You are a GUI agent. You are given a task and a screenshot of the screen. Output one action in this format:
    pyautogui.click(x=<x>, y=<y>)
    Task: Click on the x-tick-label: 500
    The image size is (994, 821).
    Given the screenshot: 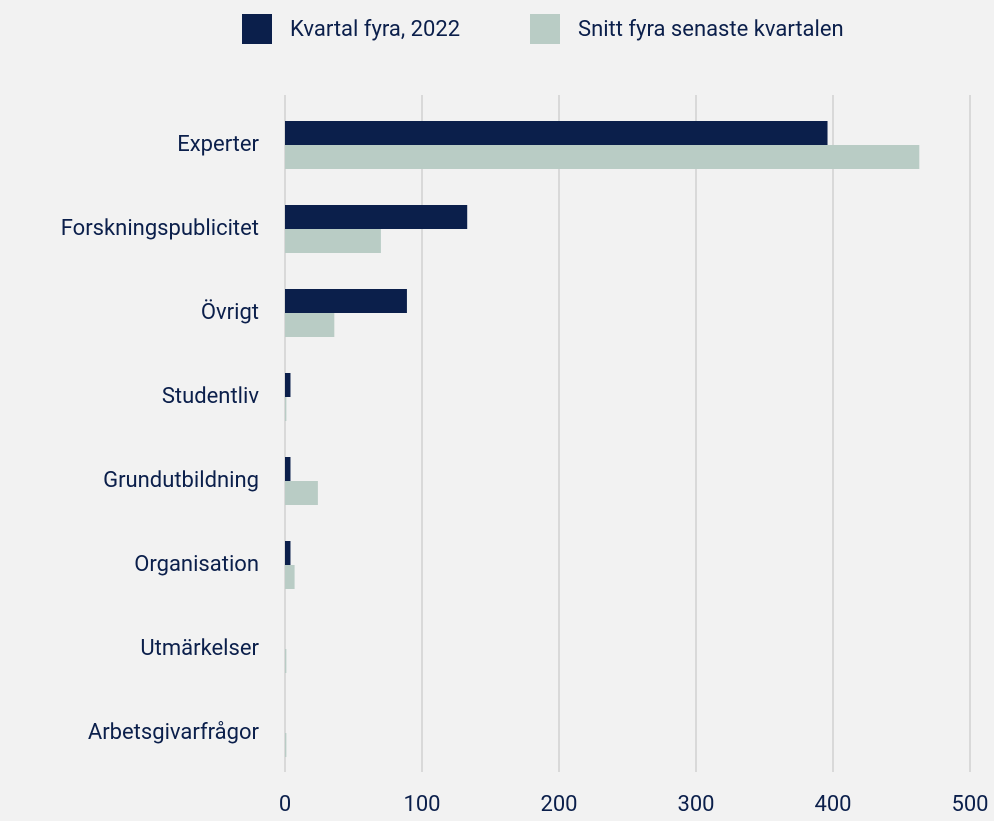 What is the action you would take?
    pyautogui.click(x=969, y=804)
    